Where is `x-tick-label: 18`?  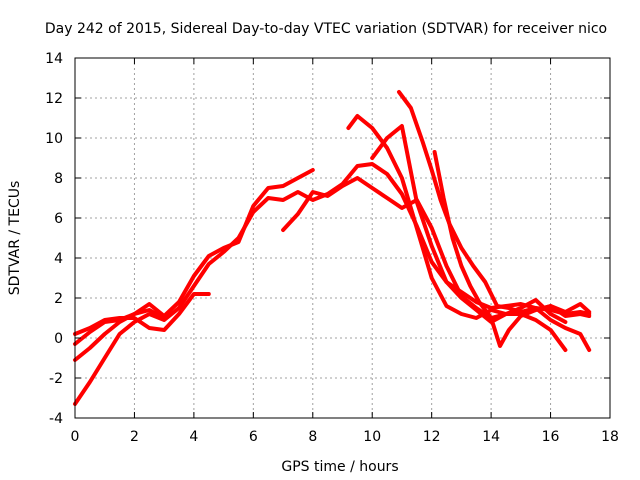
x-tick-label: 18 is located at coordinates (610, 437).